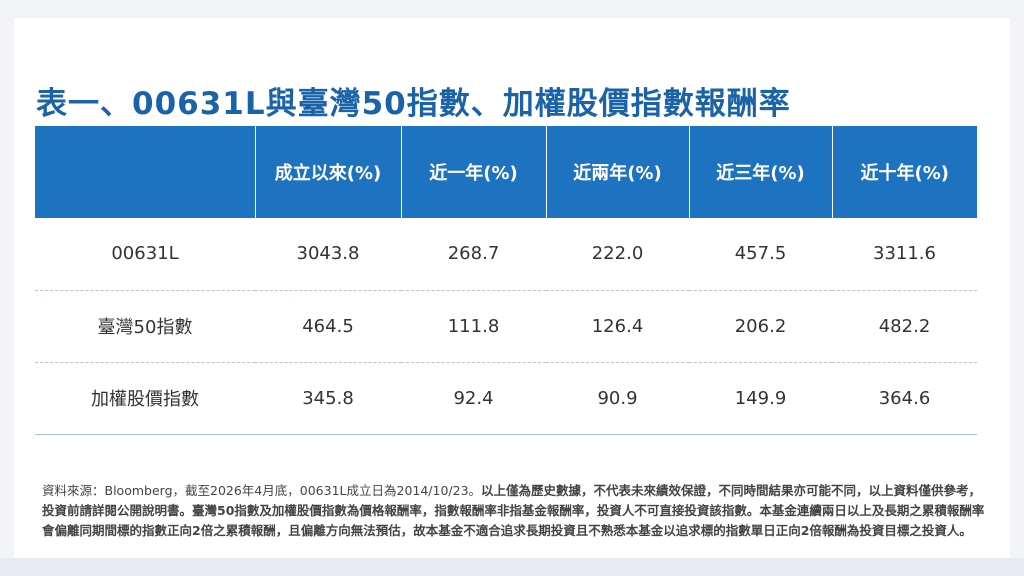 The image size is (1024, 576). What do you see at coordinates (145, 398) in the screenshot?
I see `row-label: 加權股價指數` at bounding box center [145, 398].